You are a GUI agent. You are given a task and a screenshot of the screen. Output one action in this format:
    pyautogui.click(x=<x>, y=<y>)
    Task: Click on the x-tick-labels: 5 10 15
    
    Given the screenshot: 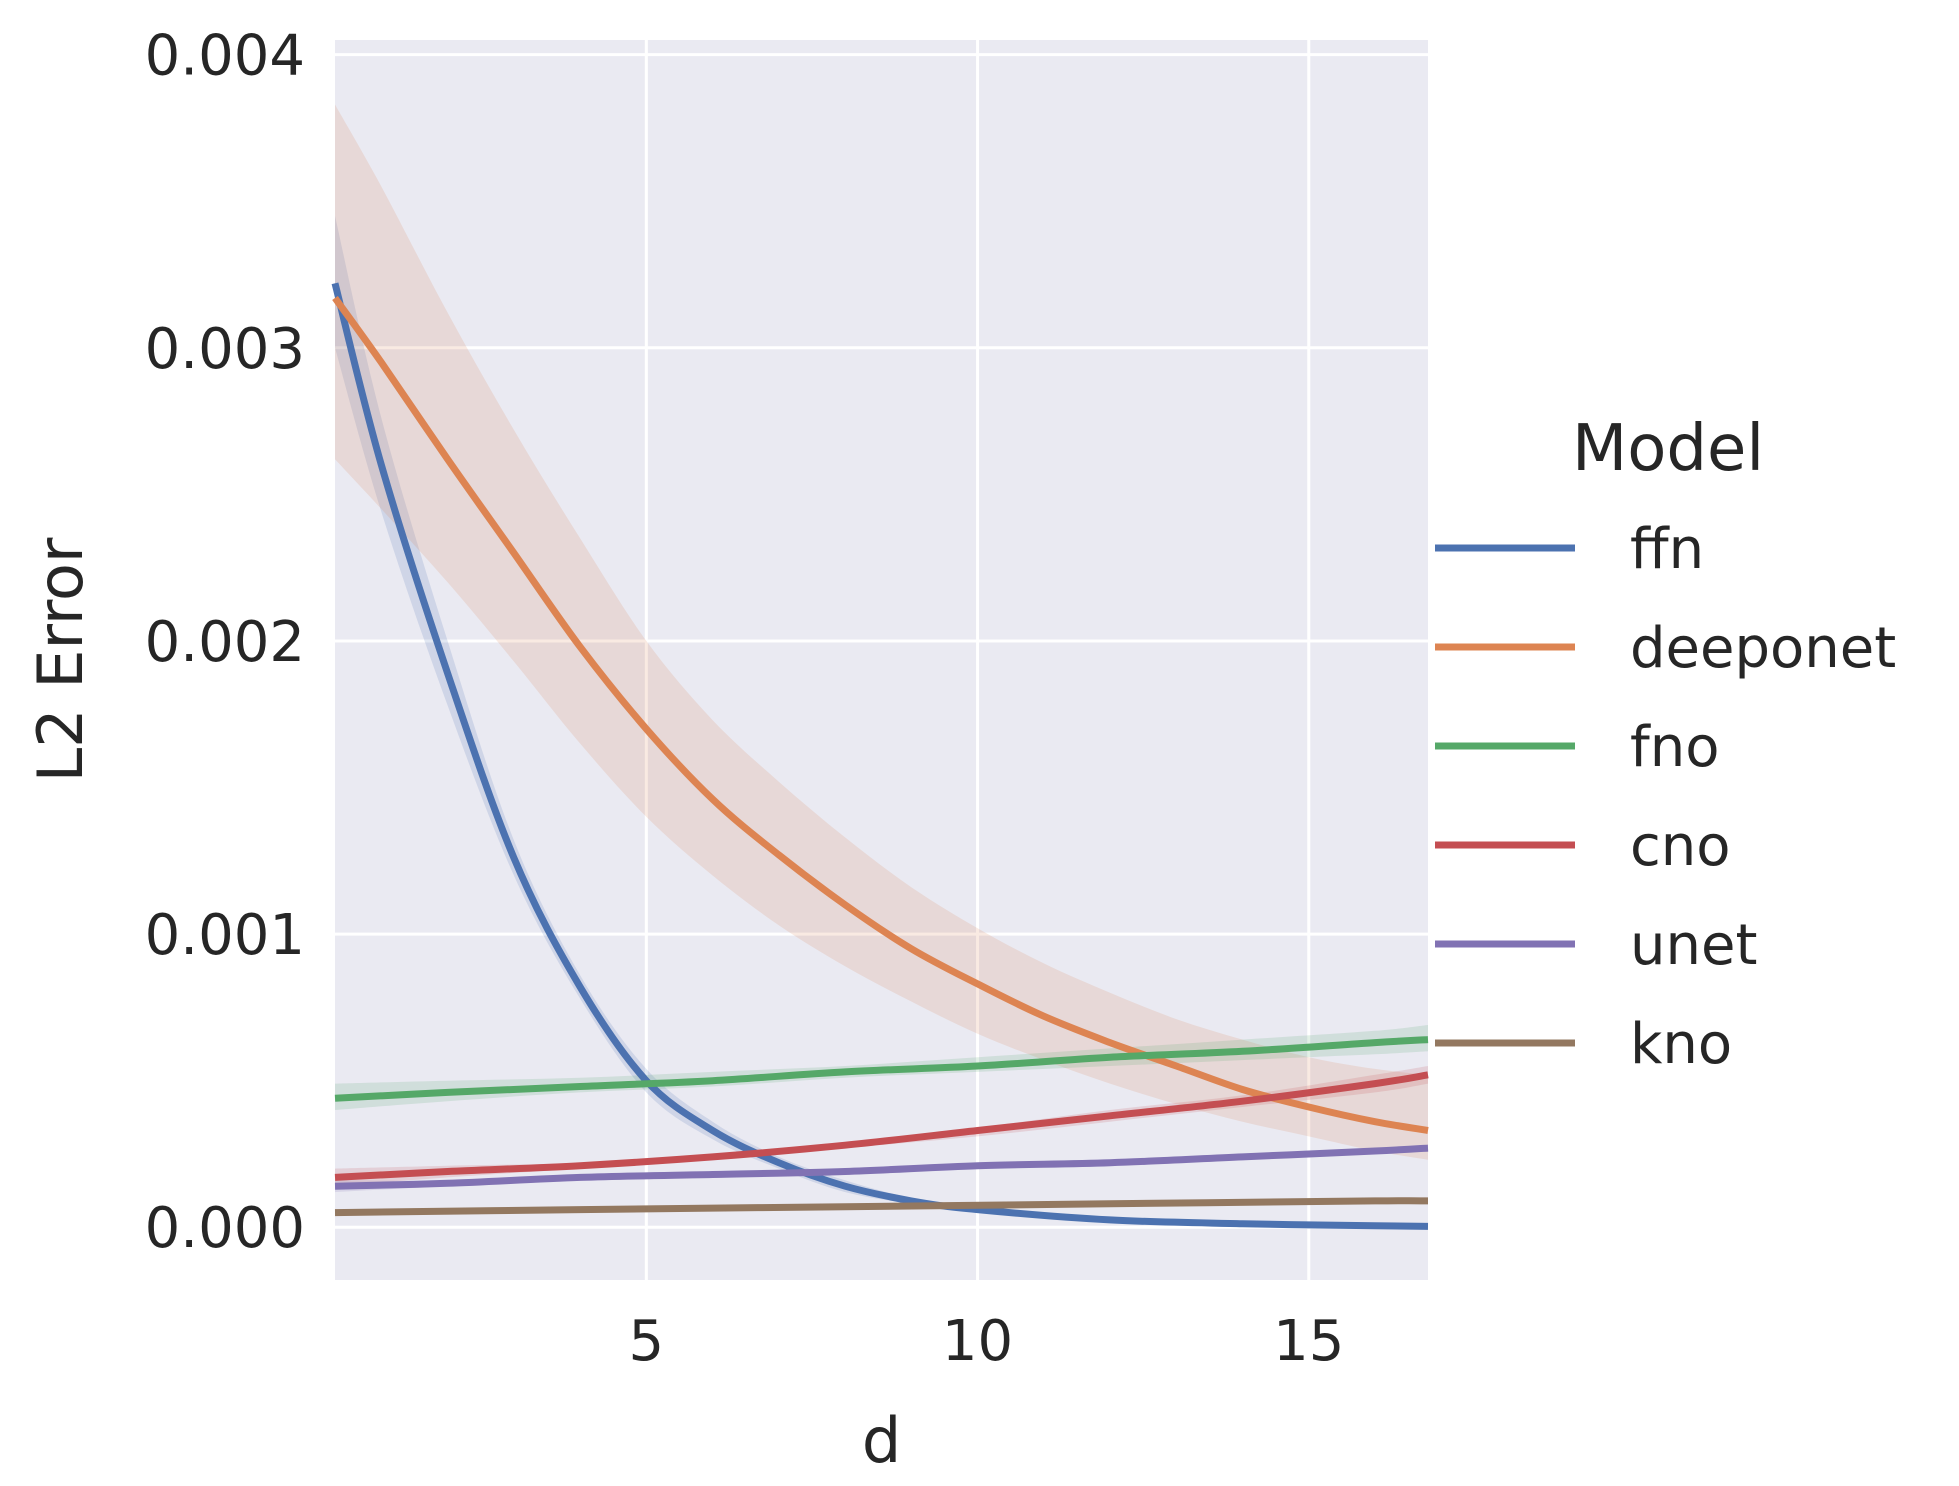 What is the action you would take?
    pyautogui.click(x=987, y=1341)
    